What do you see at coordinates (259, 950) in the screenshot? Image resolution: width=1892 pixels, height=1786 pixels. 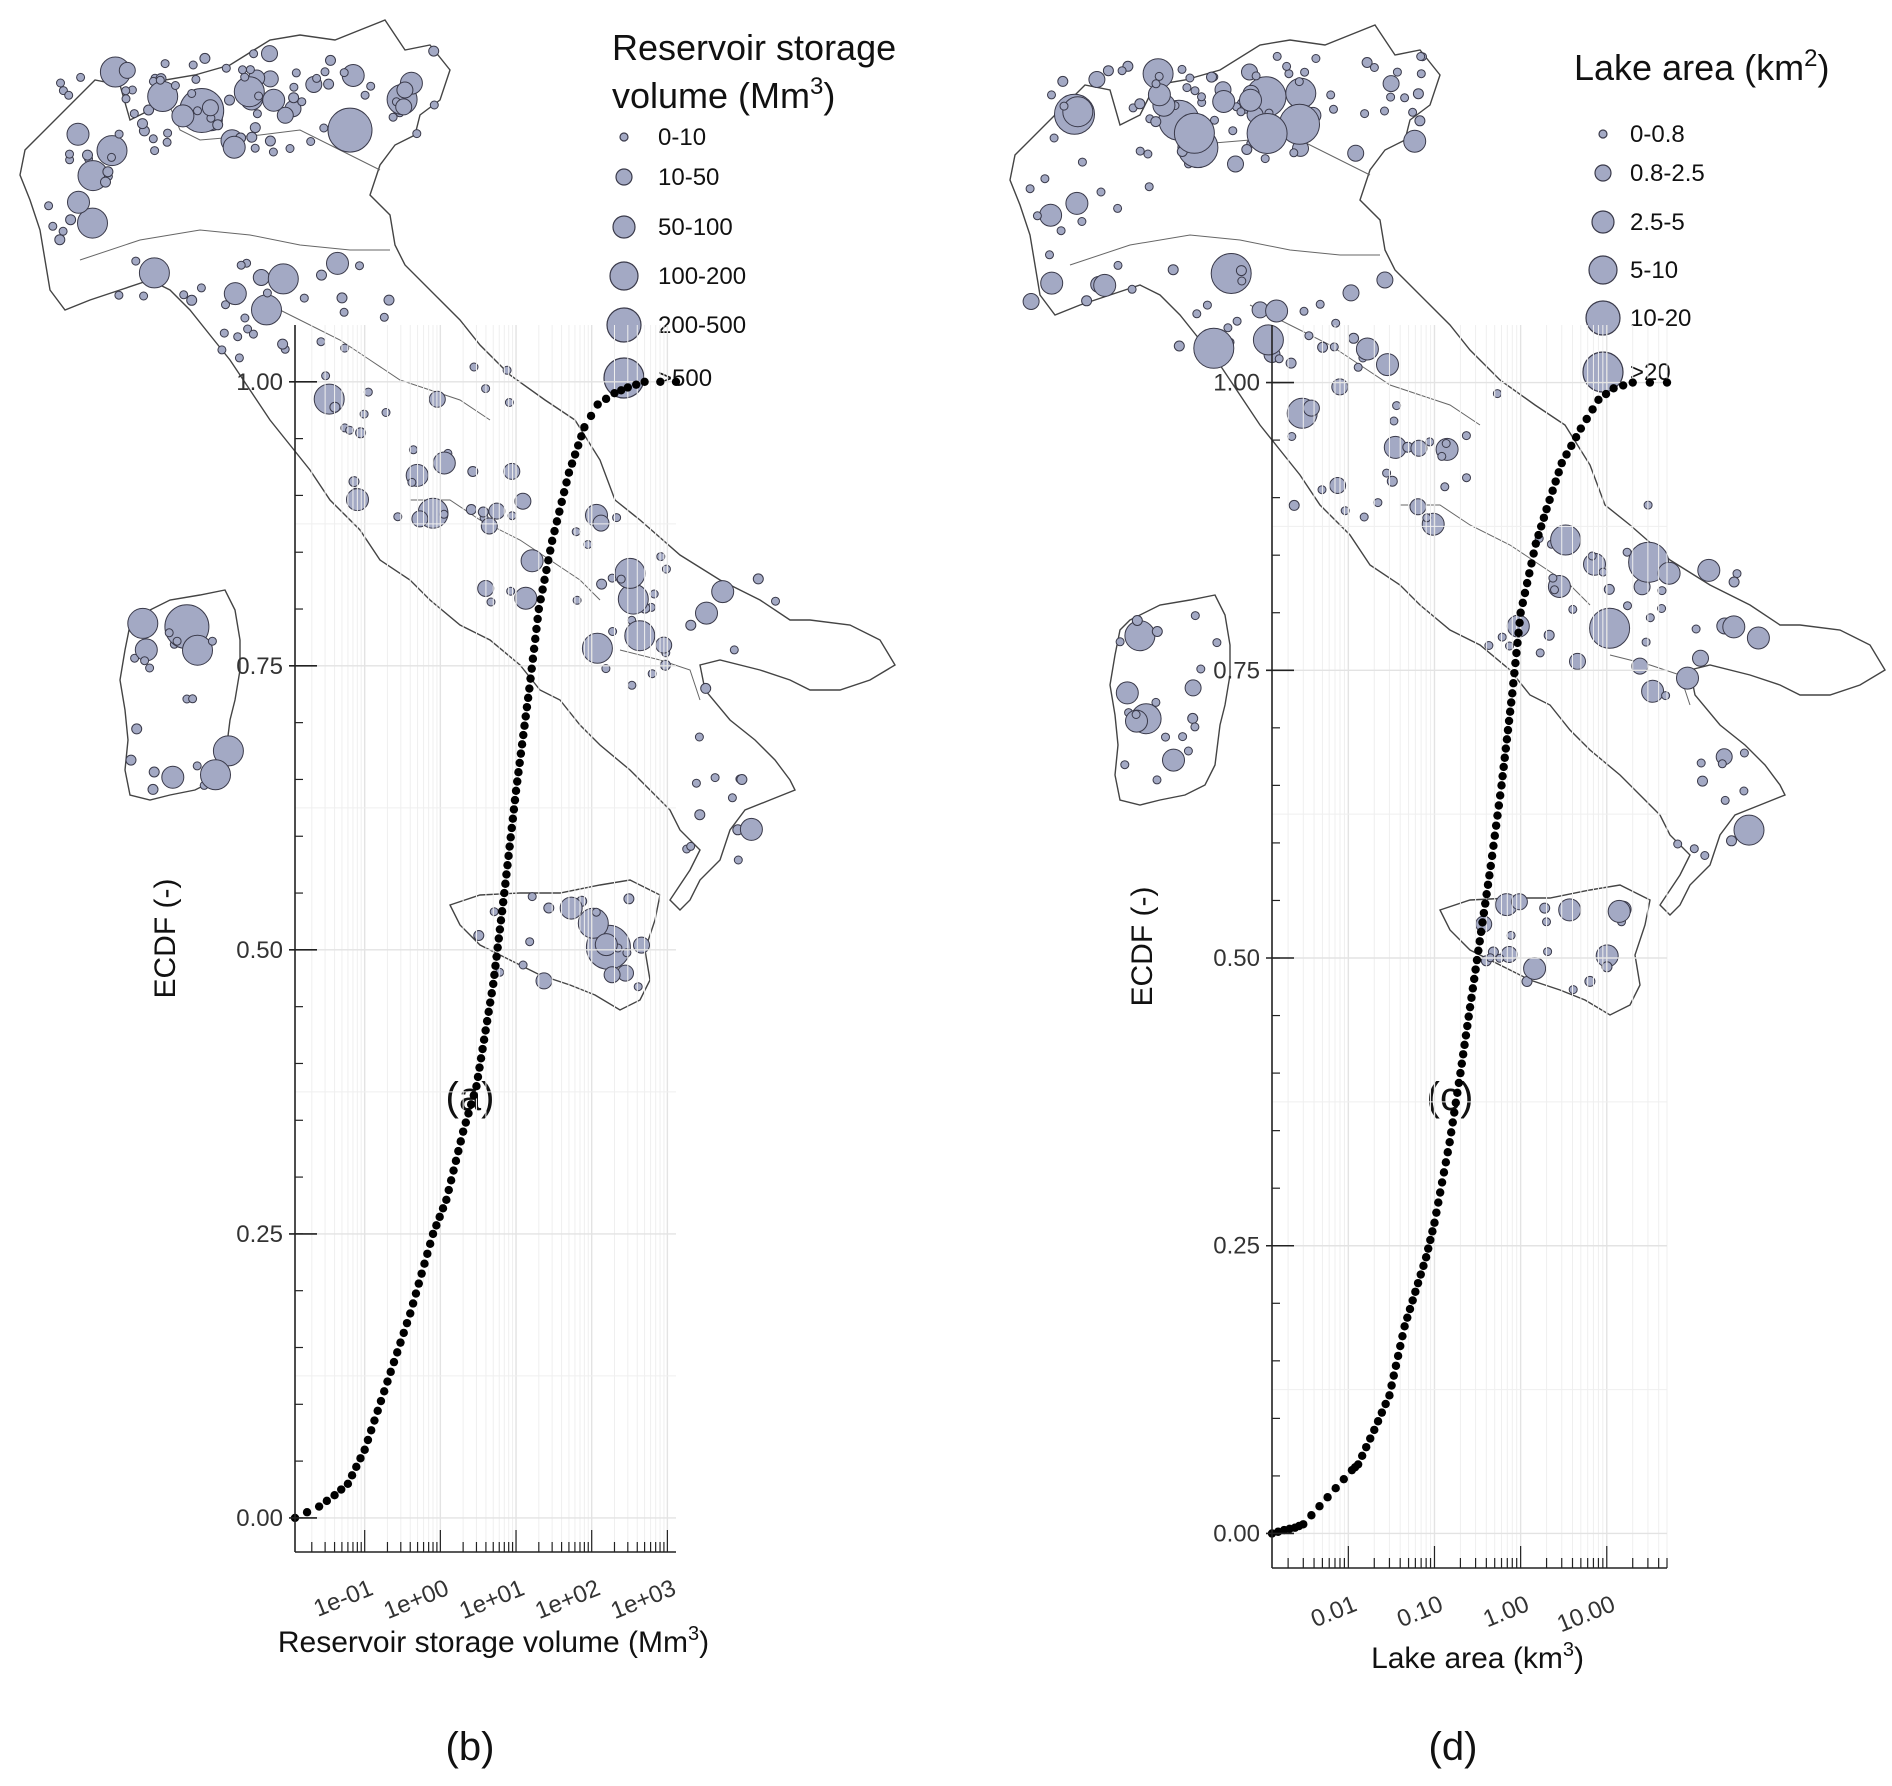 I see `y-tick-label: 0.50` at bounding box center [259, 950].